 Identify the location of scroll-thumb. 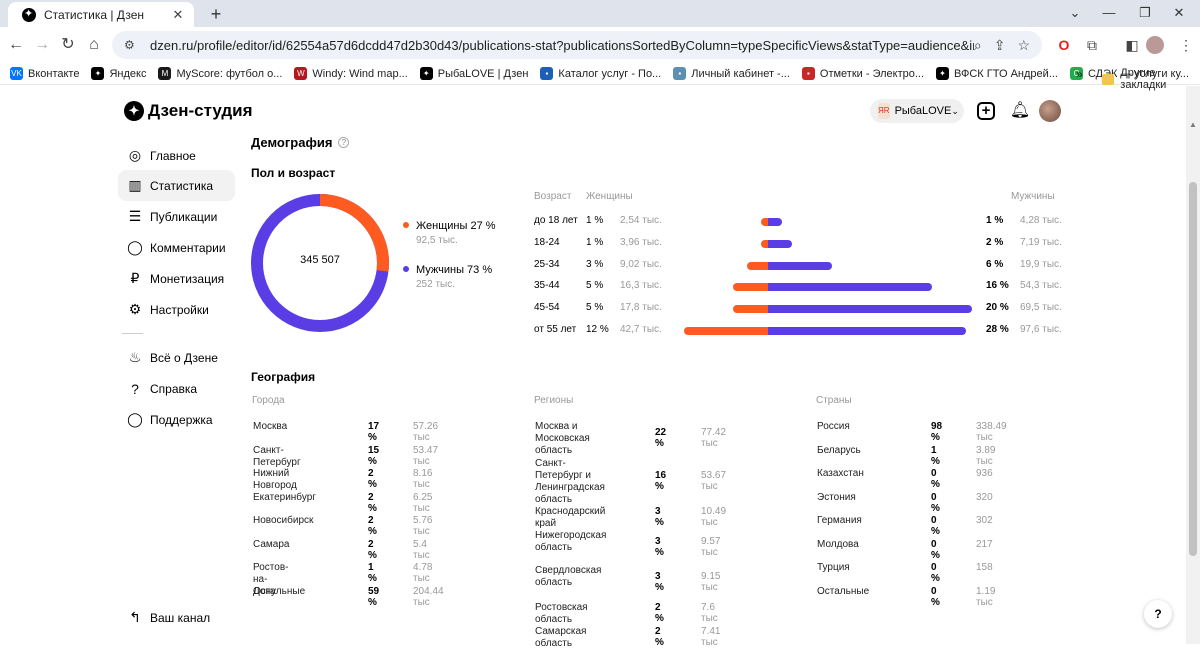
(1193, 369).